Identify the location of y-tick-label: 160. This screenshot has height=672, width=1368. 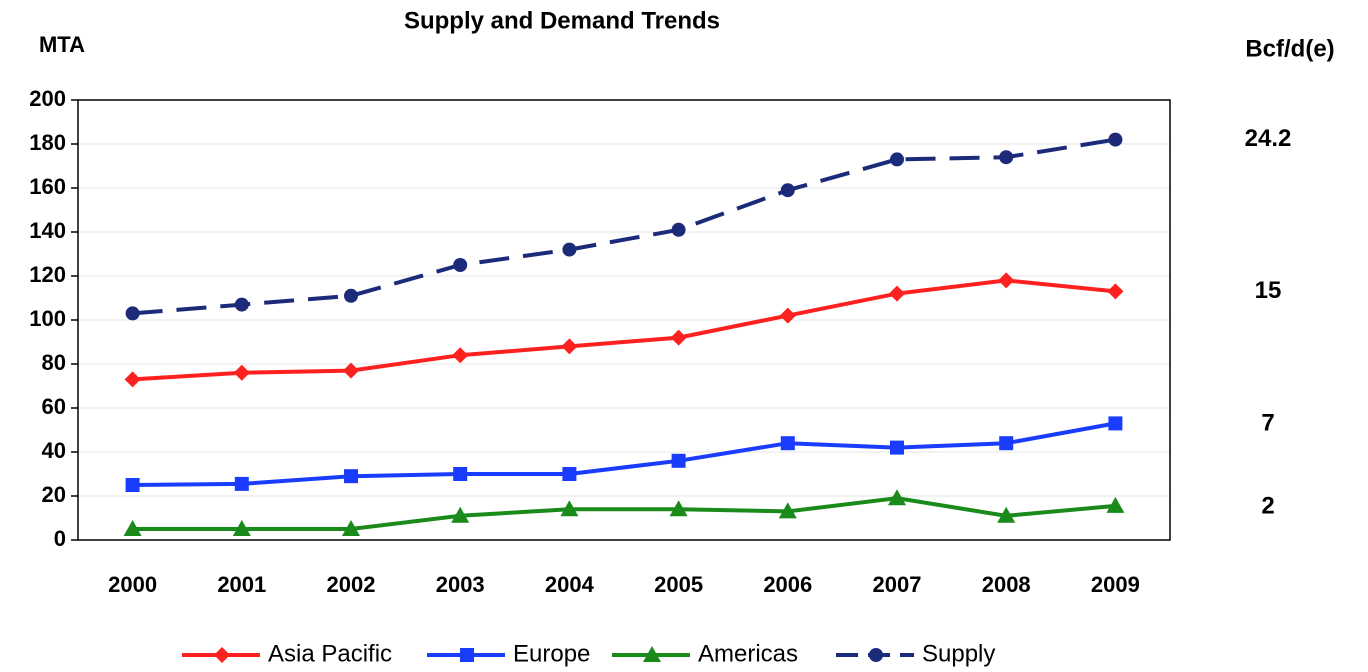
(47, 186).